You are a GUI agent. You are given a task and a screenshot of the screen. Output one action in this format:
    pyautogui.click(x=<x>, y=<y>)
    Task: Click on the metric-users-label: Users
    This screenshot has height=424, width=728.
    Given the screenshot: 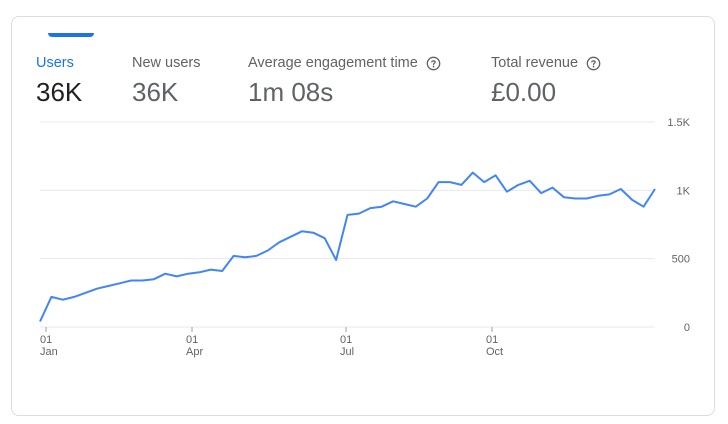 What is the action you would take?
    pyautogui.click(x=55, y=63)
    